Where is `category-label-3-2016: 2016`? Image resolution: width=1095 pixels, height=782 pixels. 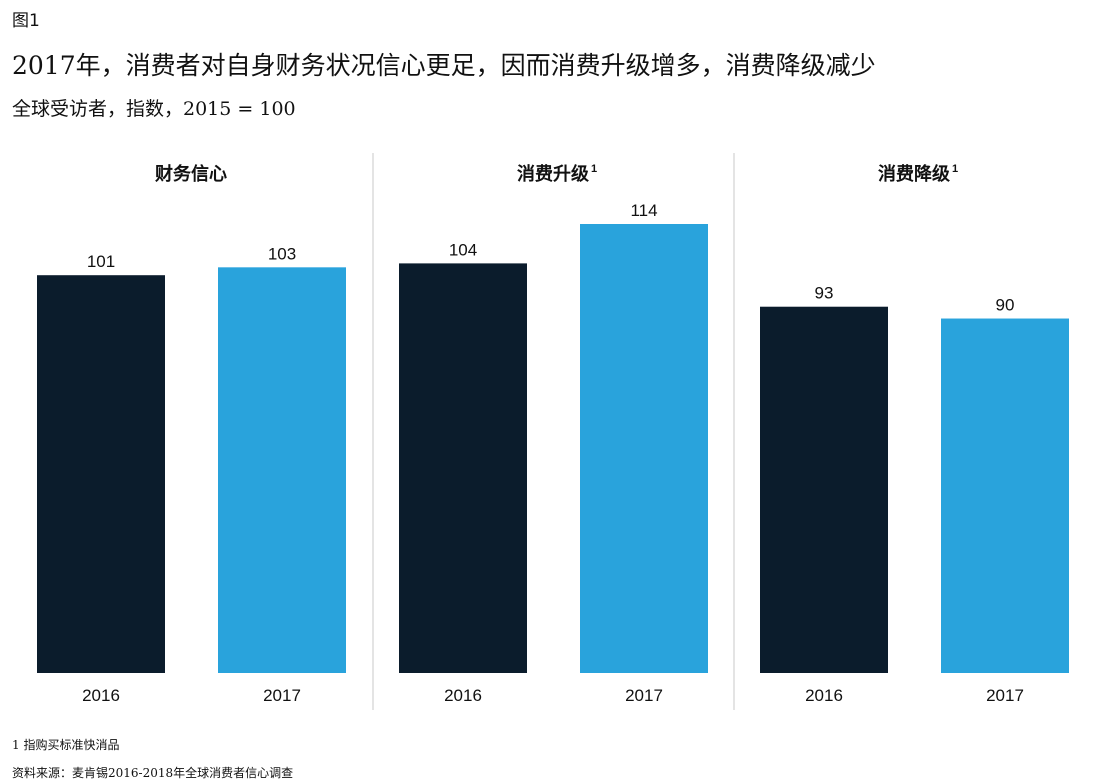 category-label-3-2016: 2016 is located at coordinates (824, 695).